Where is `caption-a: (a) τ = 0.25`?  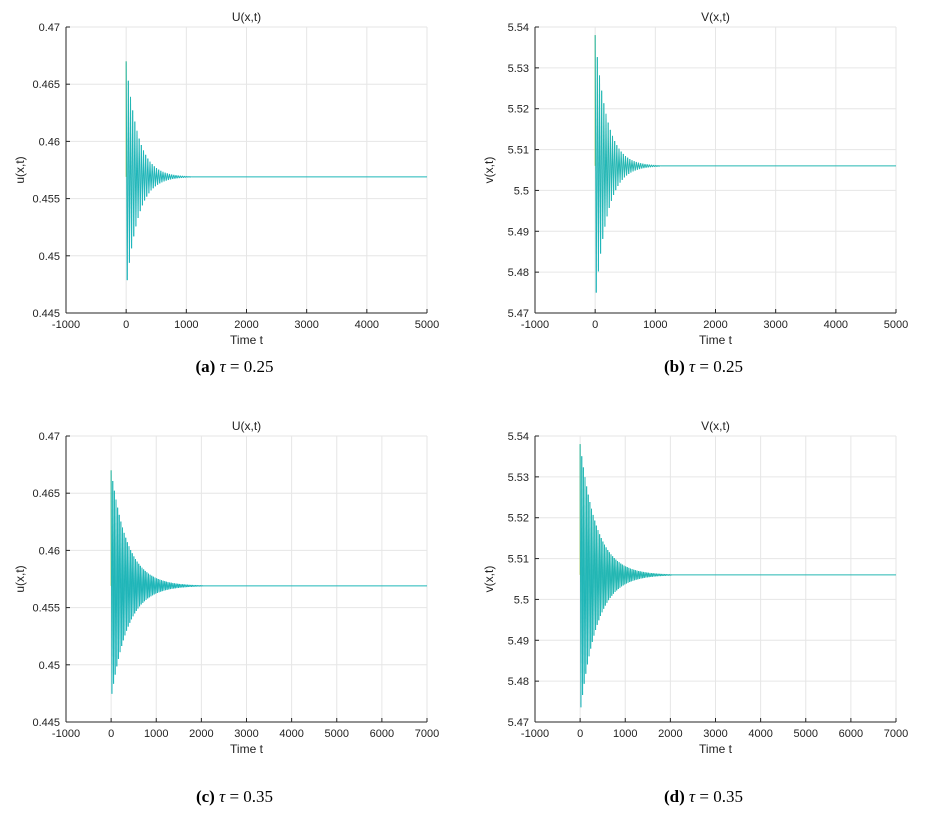 caption-a: (a) τ = 0.25 is located at coordinates (234, 367).